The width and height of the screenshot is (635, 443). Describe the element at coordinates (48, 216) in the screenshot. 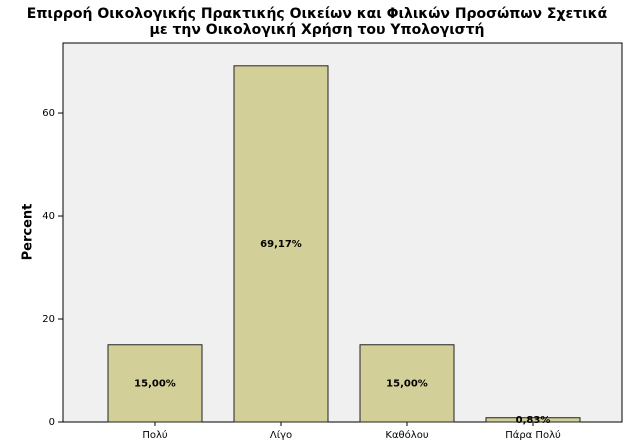

I see `y-tick-label: 40` at that location.